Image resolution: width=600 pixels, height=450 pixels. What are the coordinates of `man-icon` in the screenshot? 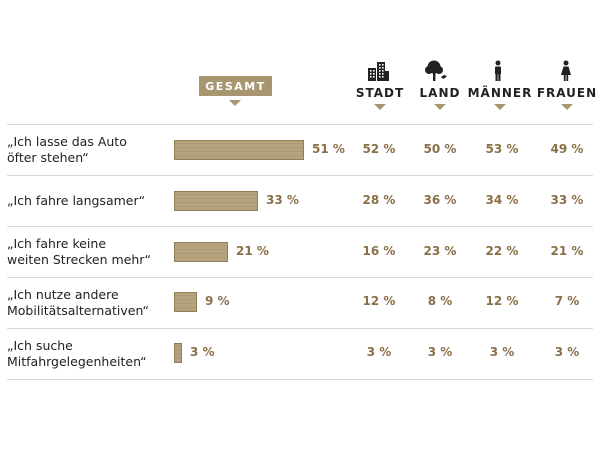 It's located at (498, 70).